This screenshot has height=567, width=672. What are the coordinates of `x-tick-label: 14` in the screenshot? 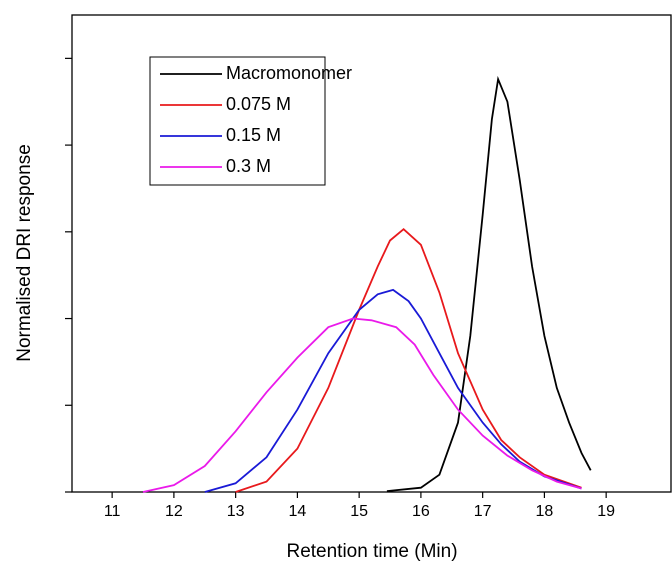 It's located at (297, 511).